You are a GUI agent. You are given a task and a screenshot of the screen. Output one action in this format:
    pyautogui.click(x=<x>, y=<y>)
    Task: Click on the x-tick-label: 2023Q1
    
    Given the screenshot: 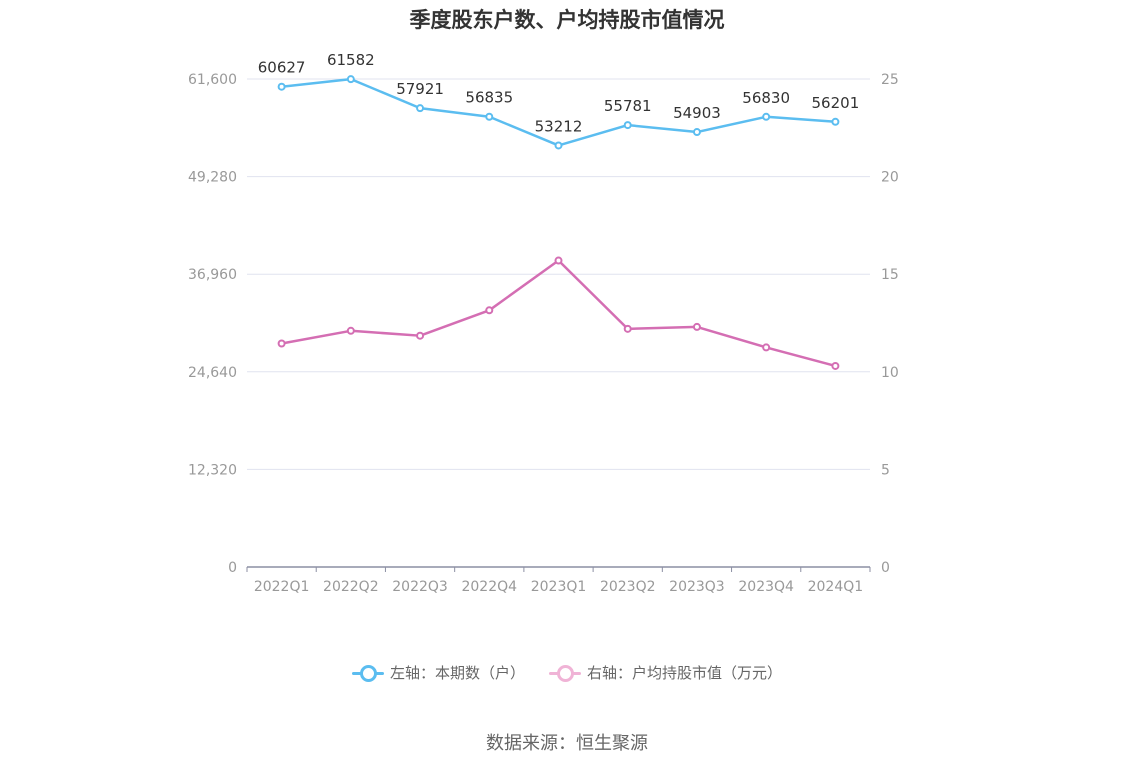 What is the action you would take?
    pyautogui.click(x=559, y=587)
    